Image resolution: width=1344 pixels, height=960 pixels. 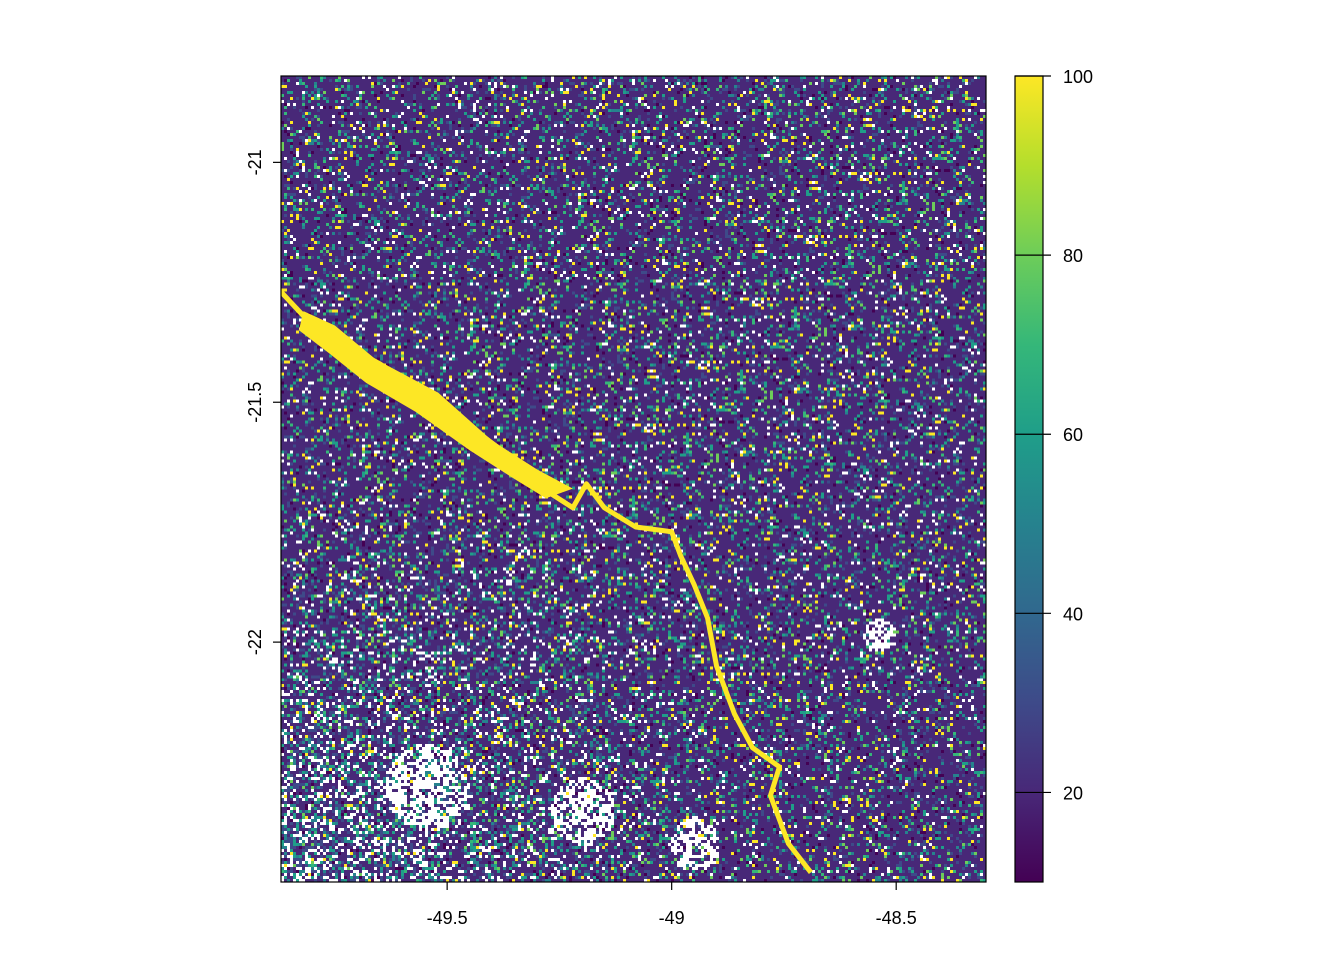 I want to click on x-tick-label: -48.5, so click(x=896, y=918).